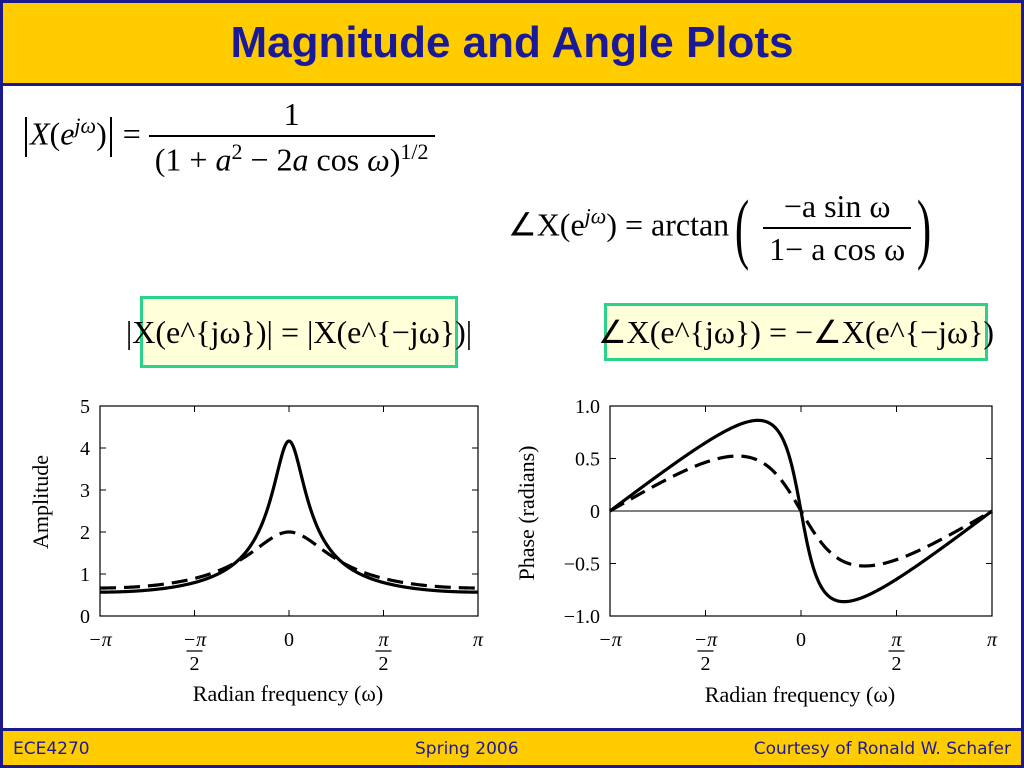 This screenshot has width=1024, height=768. What do you see at coordinates (582, 565) in the screenshot?
I see `y-tick-label: −0.5` at bounding box center [582, 565].